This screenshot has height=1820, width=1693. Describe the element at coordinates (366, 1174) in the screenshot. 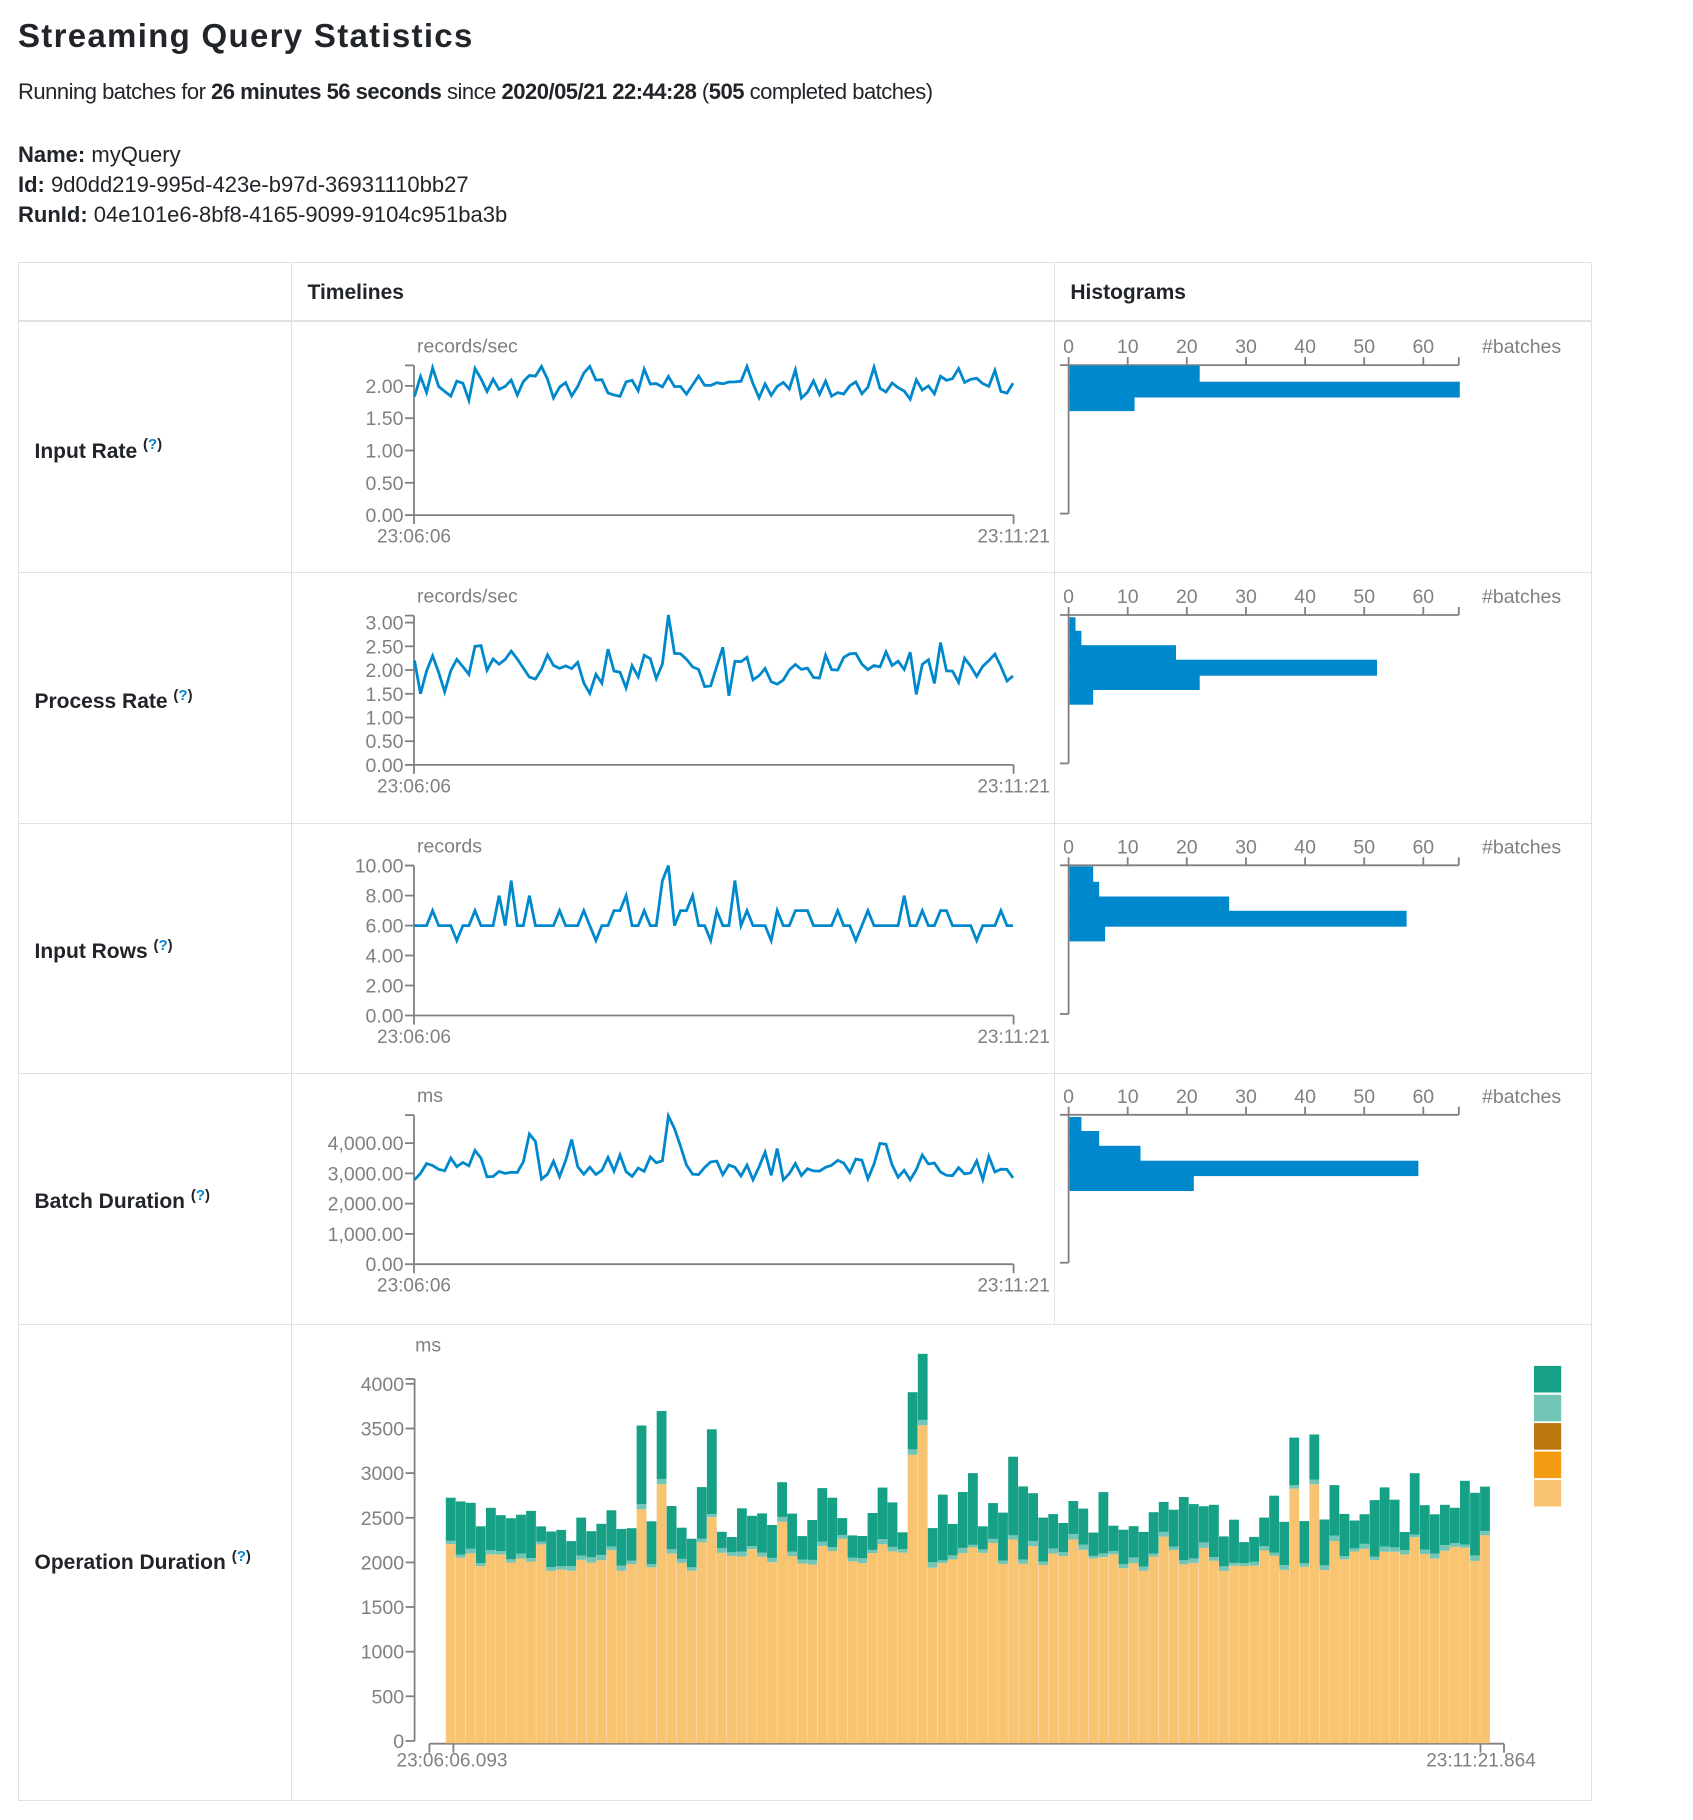

I see `svg-text: 3,000.00` at that location.